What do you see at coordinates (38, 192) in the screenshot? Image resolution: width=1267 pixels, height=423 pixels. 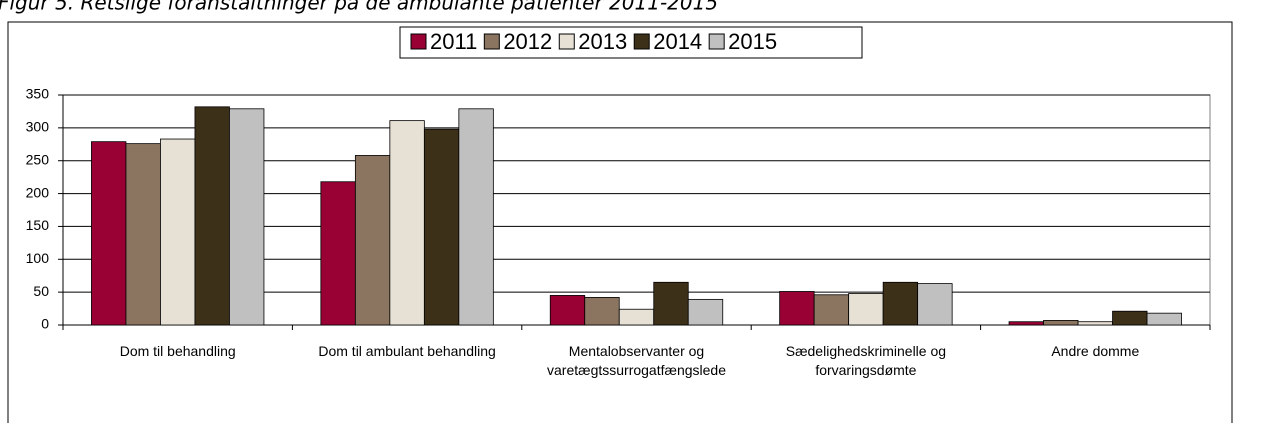 I see `y-tick-label: 200` at bounding box center [38, 192].